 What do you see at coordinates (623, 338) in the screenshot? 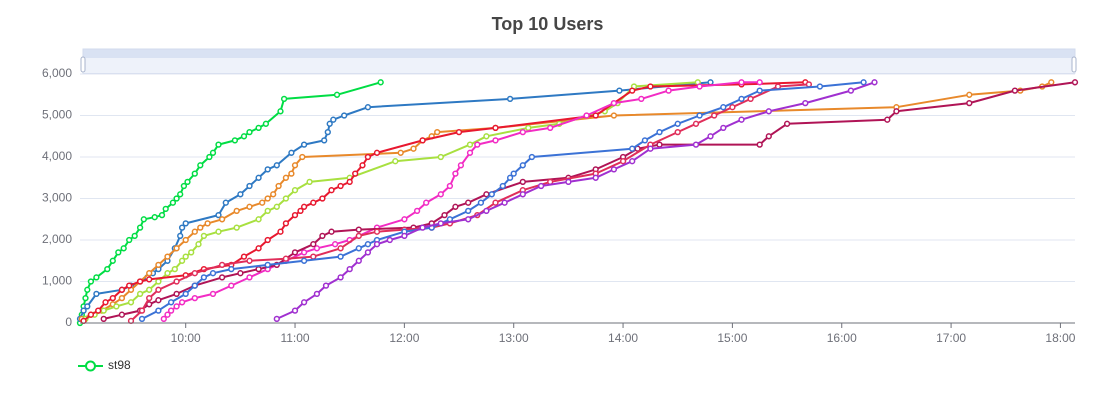
I see `x-tick-label: 14:00` at bounding box center [623, 338].